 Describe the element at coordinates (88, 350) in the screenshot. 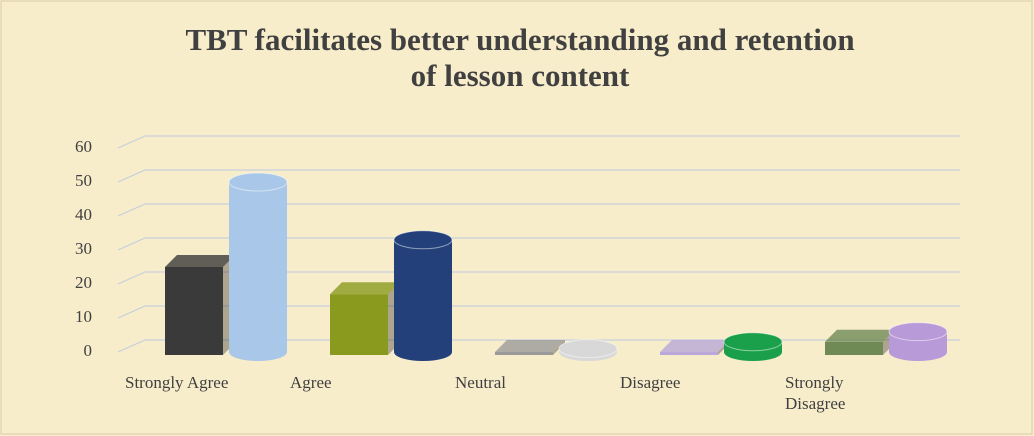

I see `y-tick-label: 0` at that location.